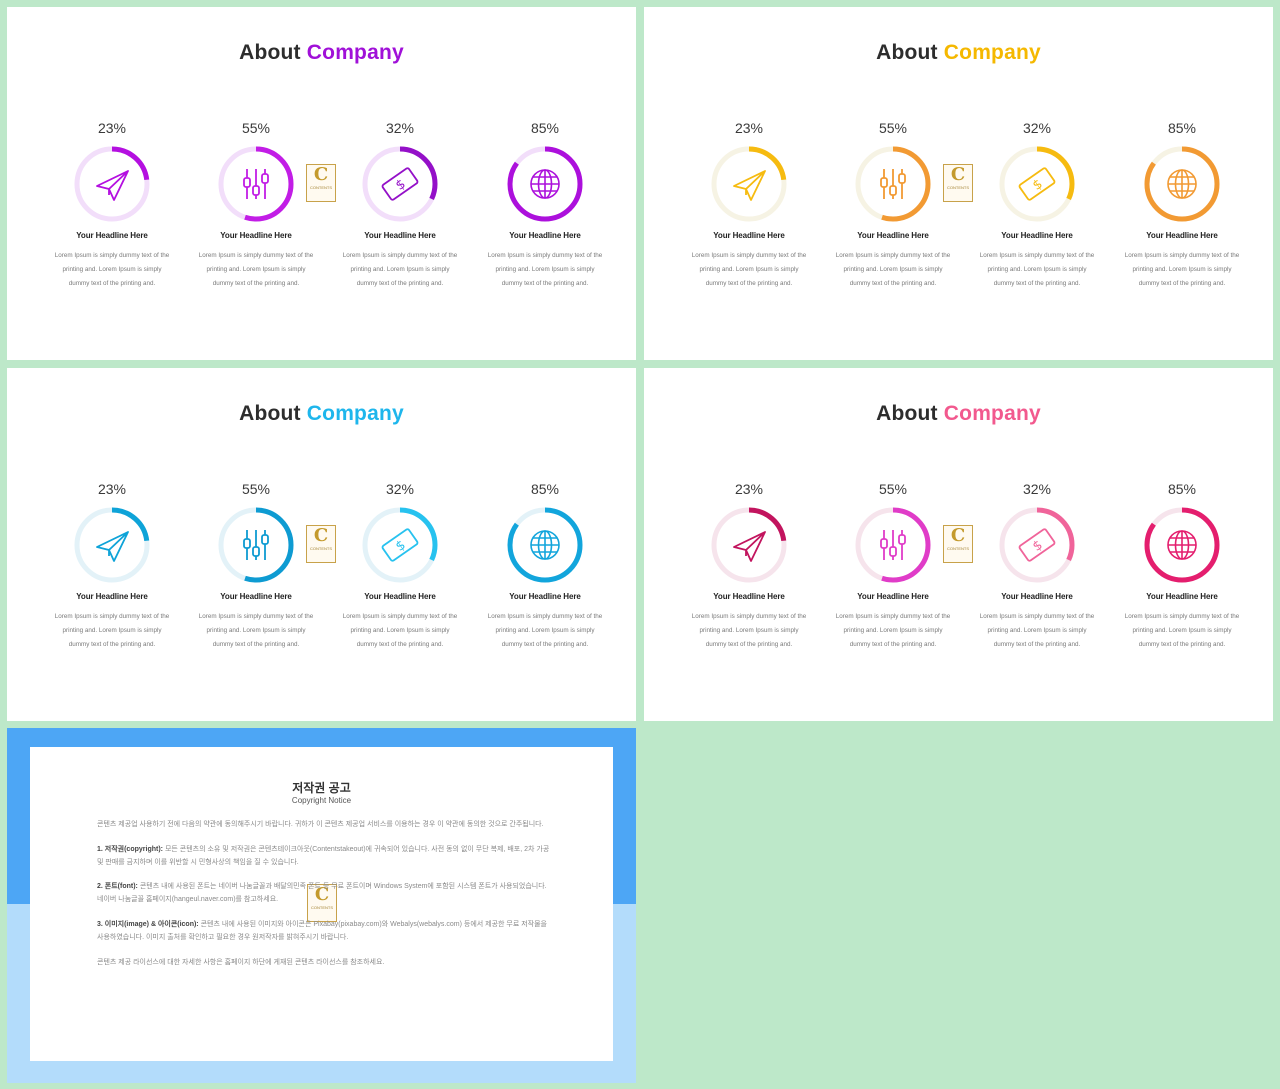 This screenshot has width=1280, height=1089. Describe the element at coordinates (321, 788) in the screenshot. I see `notice-title: 저작권 공고` at that location.